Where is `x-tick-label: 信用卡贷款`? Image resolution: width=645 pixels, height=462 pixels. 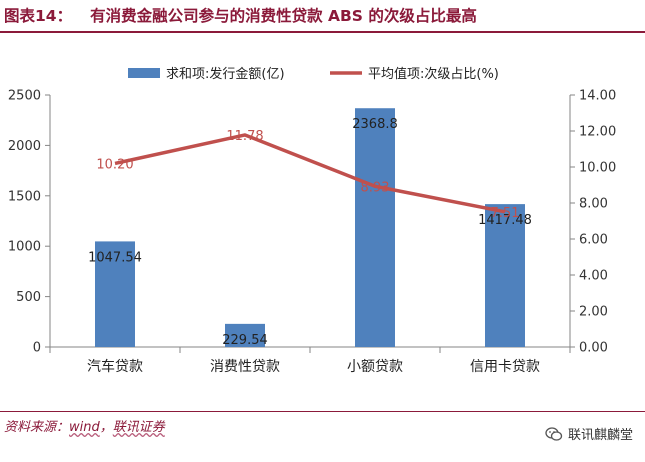
x-tick-label: 信用卡贷款 is located at coordinates (505, 367).